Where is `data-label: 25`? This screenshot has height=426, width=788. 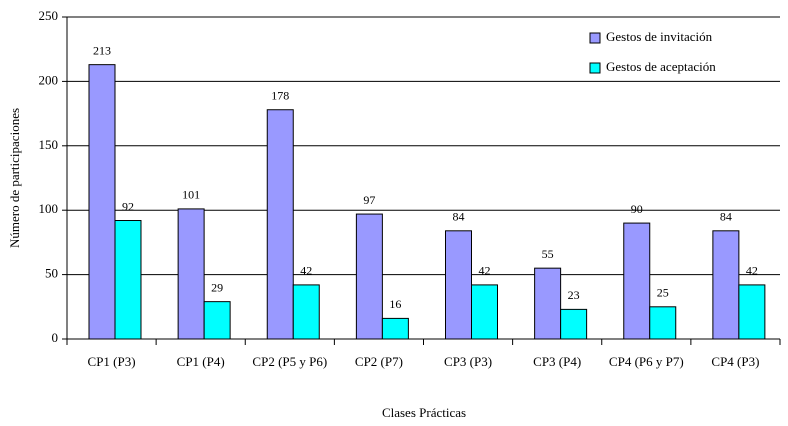
data-label: 25 is located at coordinates (663, 293).